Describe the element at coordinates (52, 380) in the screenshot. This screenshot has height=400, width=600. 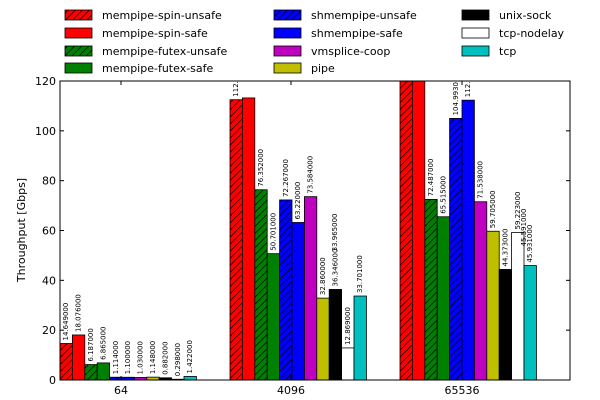
I see `y-tick-label: 0` at that location.